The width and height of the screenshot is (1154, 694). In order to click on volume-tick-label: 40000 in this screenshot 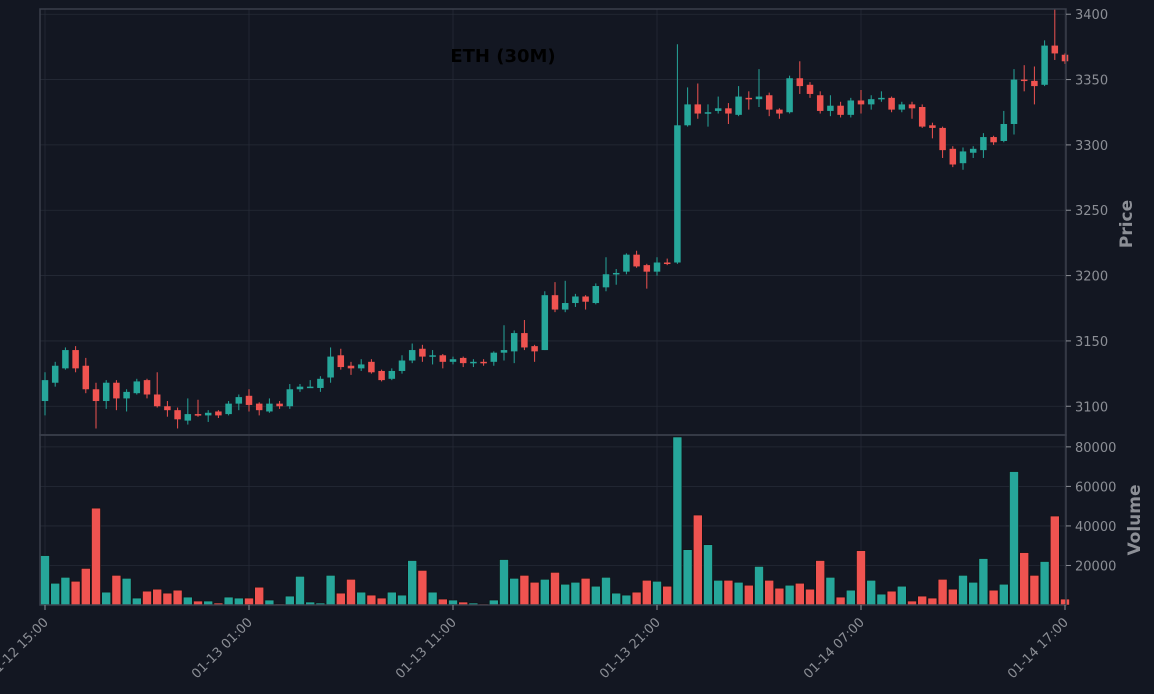, I will do `click(1095, 527)`.